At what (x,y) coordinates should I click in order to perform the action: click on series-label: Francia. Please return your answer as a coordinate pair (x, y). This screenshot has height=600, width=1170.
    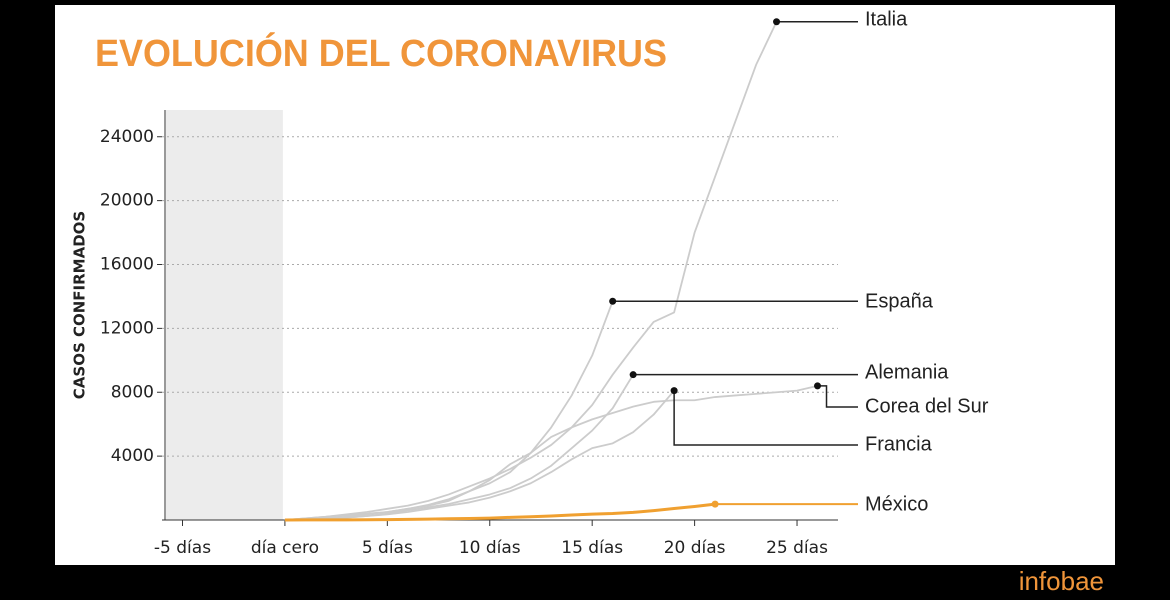
    Looking at the image, I should click on (899, 444).